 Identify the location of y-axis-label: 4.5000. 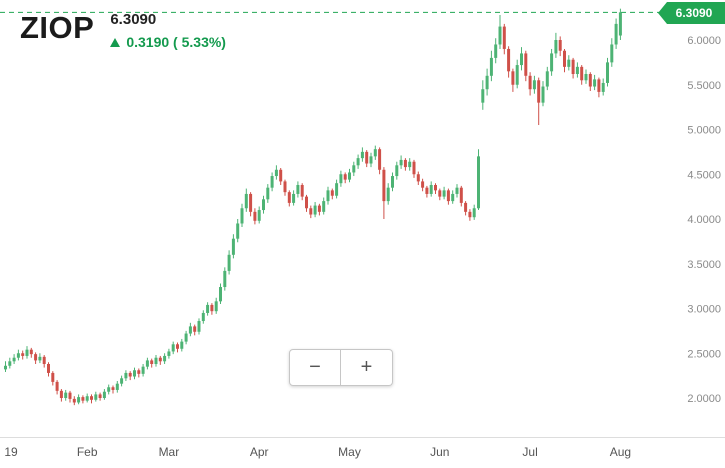
(704, 175).